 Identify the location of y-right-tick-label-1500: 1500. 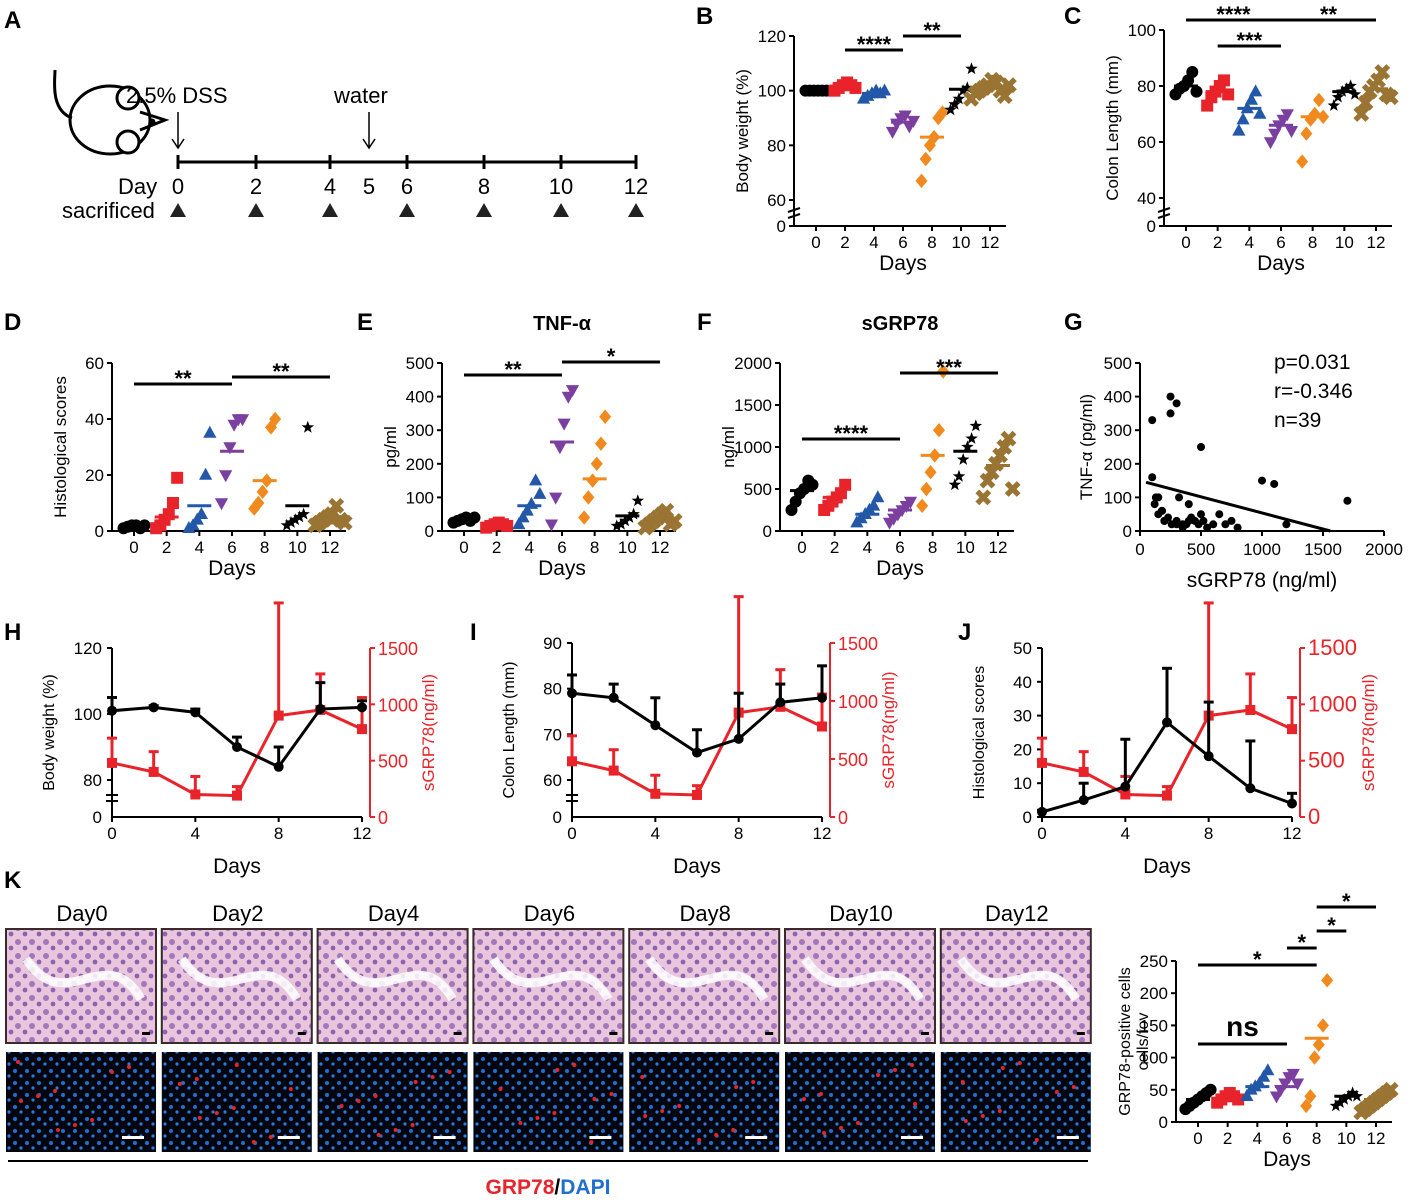
(858, 644).